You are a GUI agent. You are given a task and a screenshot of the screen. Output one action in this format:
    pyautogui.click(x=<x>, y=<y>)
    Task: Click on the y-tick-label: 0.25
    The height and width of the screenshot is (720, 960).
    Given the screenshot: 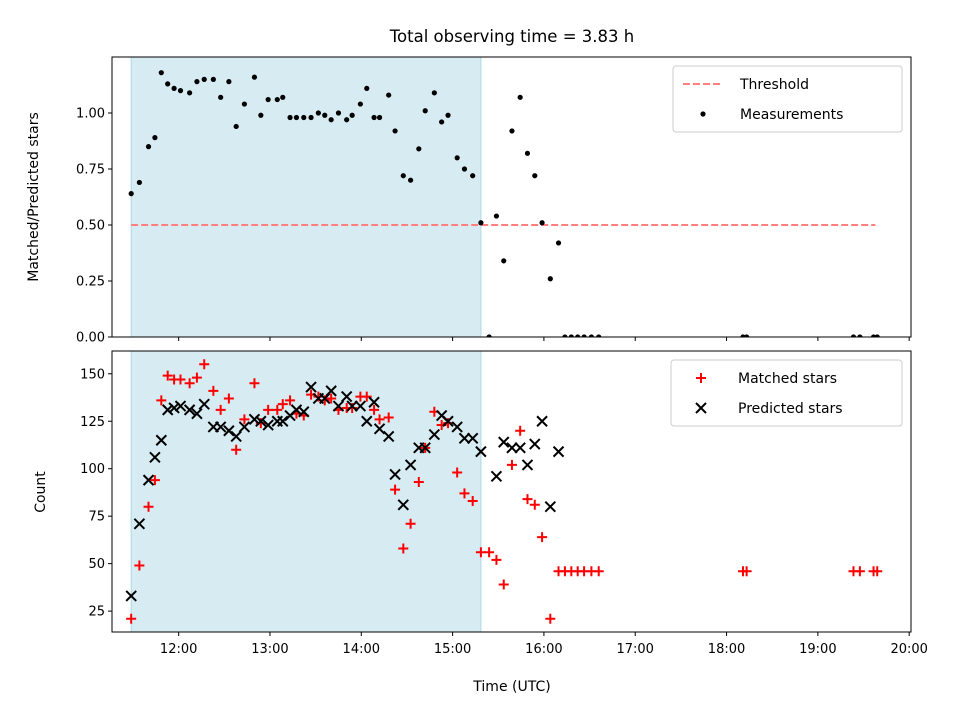 What is the action you would take?
    pyautogui.click(x=90, y=282)
    